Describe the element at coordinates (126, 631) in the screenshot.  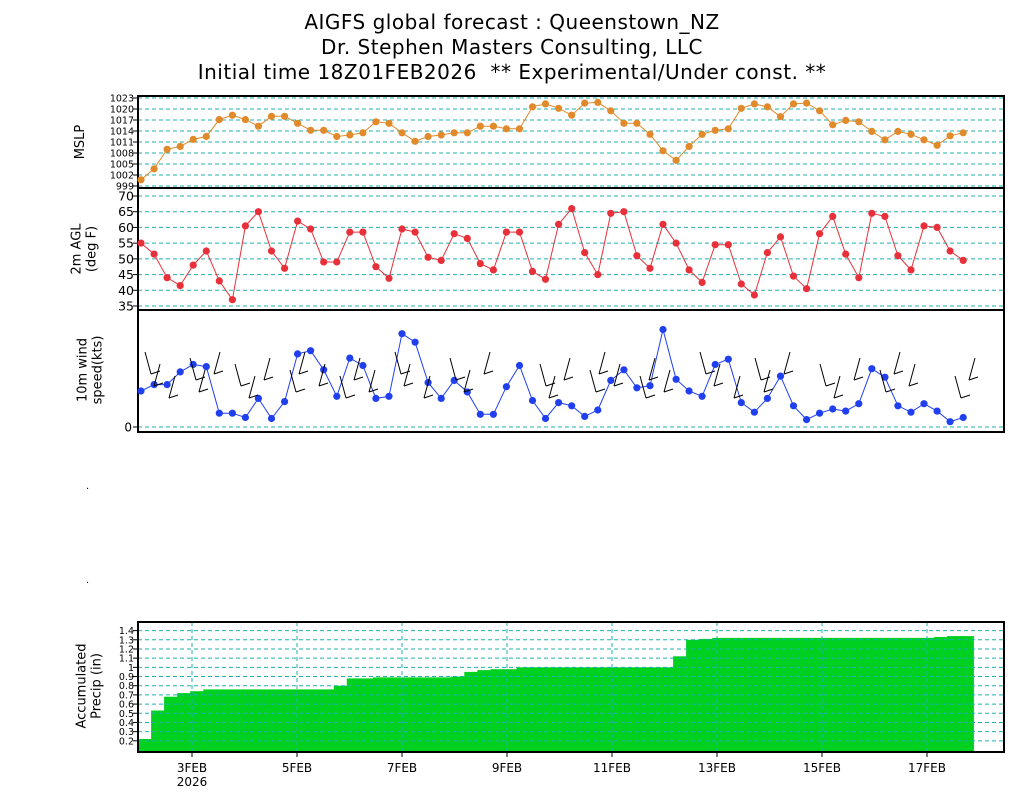
I see `precip-tick-label: 1.4` at that location.